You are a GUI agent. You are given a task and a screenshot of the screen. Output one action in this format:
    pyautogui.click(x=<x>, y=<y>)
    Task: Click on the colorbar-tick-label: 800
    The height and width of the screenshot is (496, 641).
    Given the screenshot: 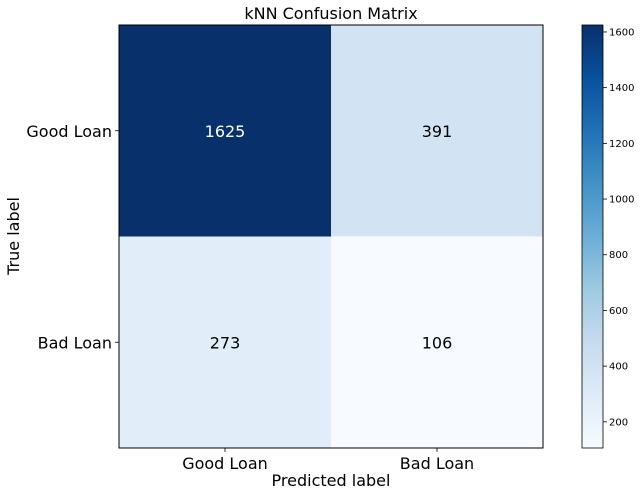 What is the action you would take?
    pyautogui.click(x=618, y=255)
    